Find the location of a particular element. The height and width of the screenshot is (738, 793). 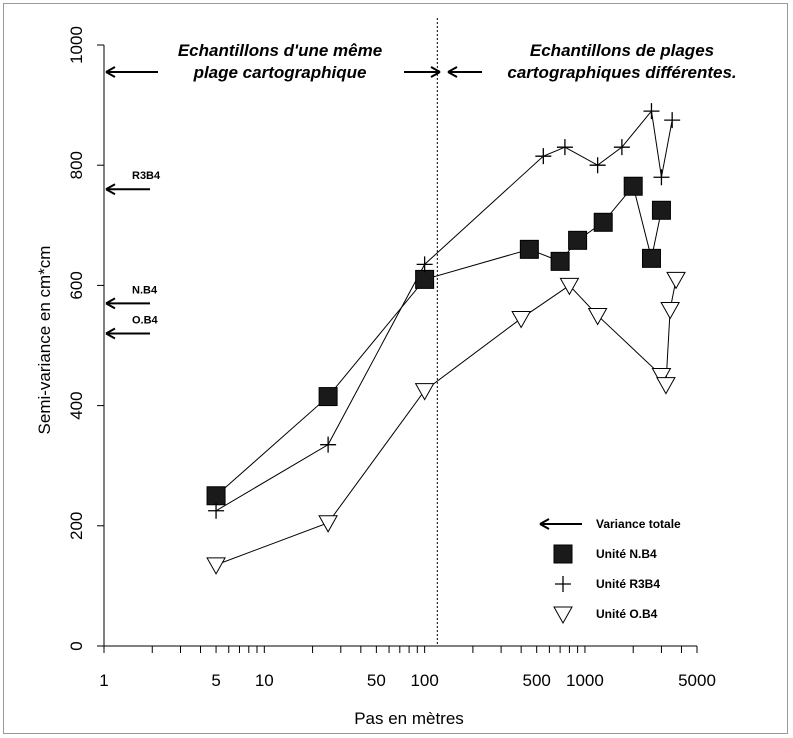

region-right-arrow-start is located at coordinates (464, 72).